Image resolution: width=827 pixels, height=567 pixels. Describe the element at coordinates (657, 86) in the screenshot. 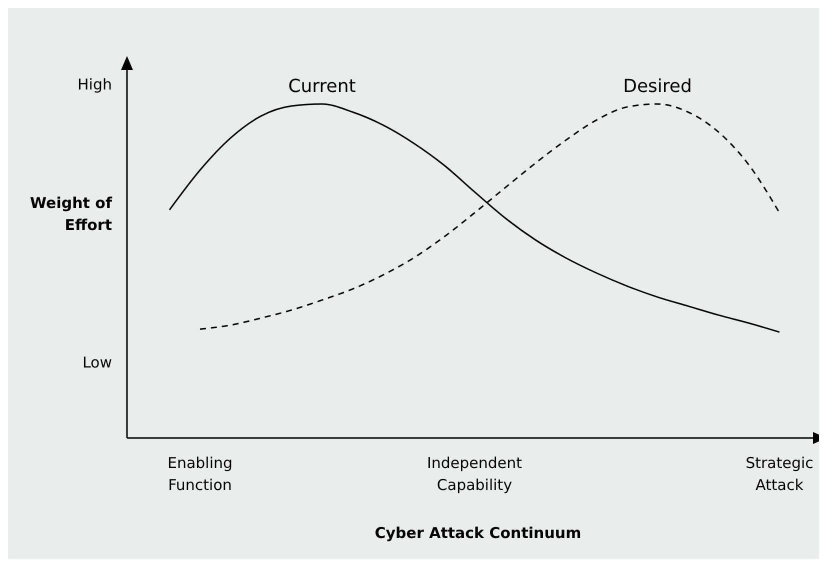

I see `series-label: Desired` at that location.